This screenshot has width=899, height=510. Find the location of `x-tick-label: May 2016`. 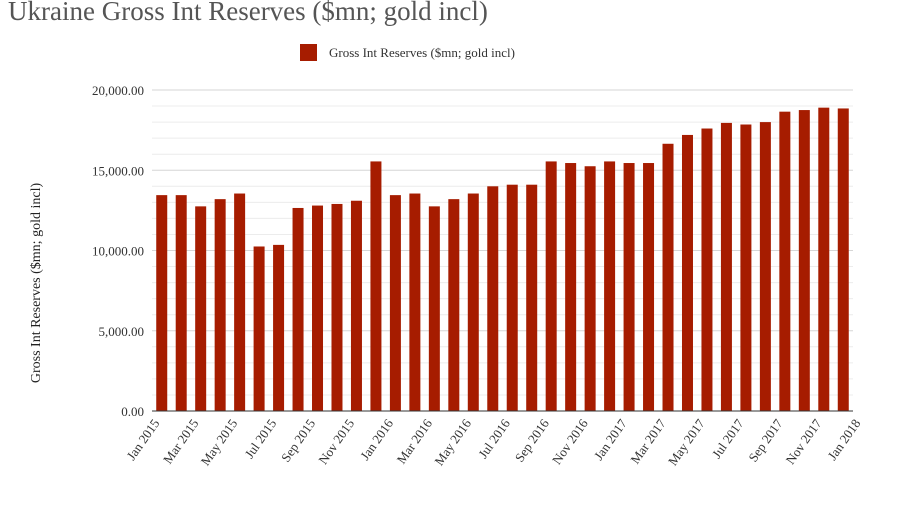

x-tick-label: May 2016 is located at coordinates (452, 442).